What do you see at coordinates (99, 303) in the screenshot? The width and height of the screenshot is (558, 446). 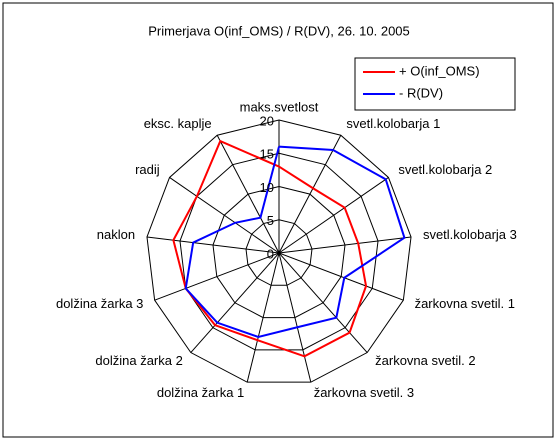 I see `category-label: dolžina žarka 3` at bounding box center [99, 303].